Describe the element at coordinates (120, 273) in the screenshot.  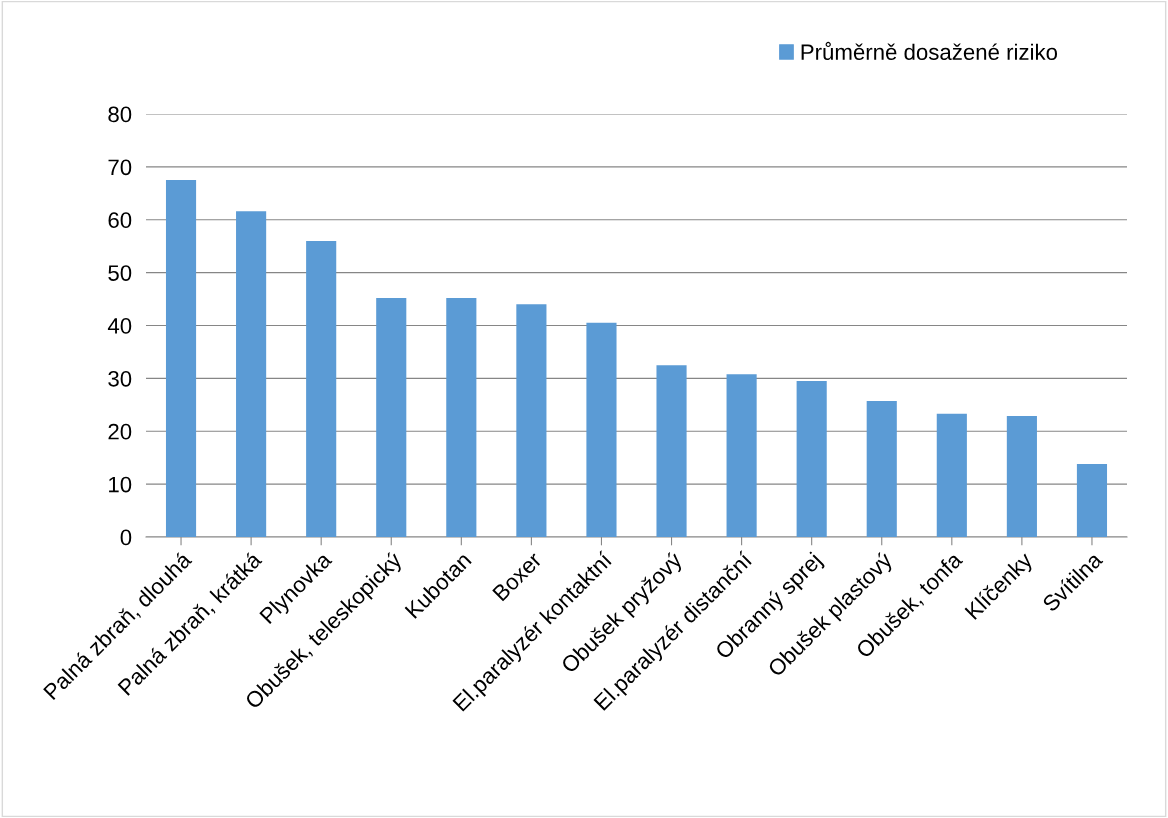
I see `y-tick-label: 50` at that location.